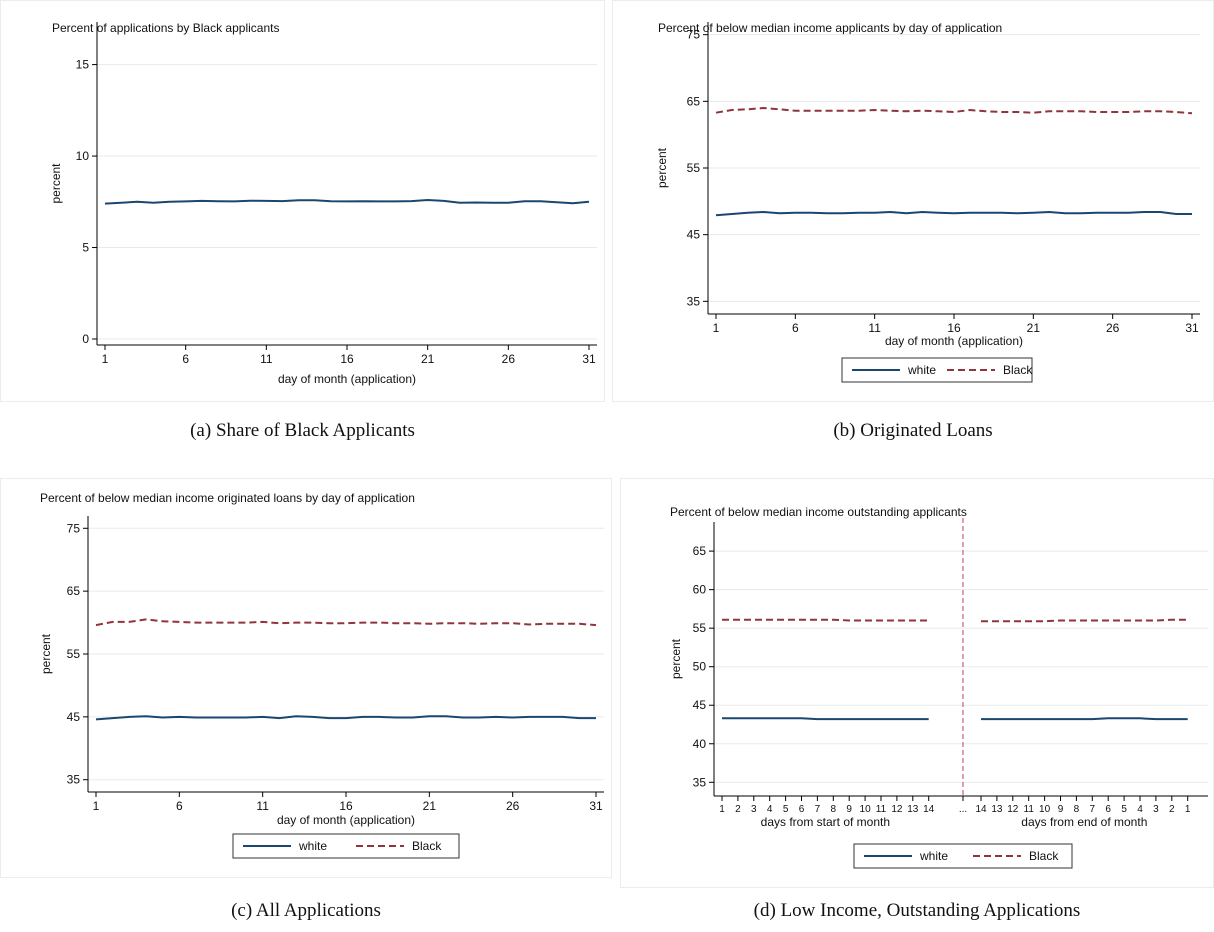 The image size is (1214, 932). Describe the element at coordinates (83, 156) in the screenshot. I see `y-tick-label: 10` at that location.